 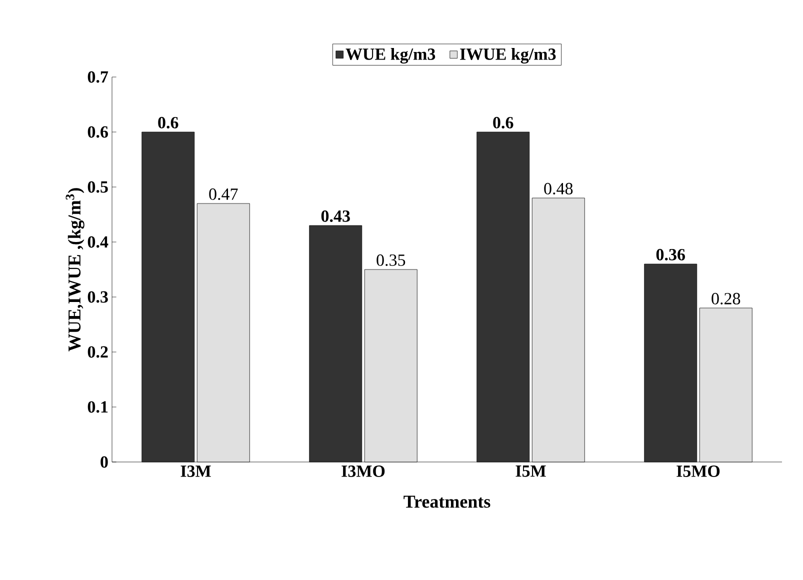 What do you see at coordinates (508, 56) in the screenshot?
I see `legend-label: IWUE kg/m3` at bounding box center [508, 56].